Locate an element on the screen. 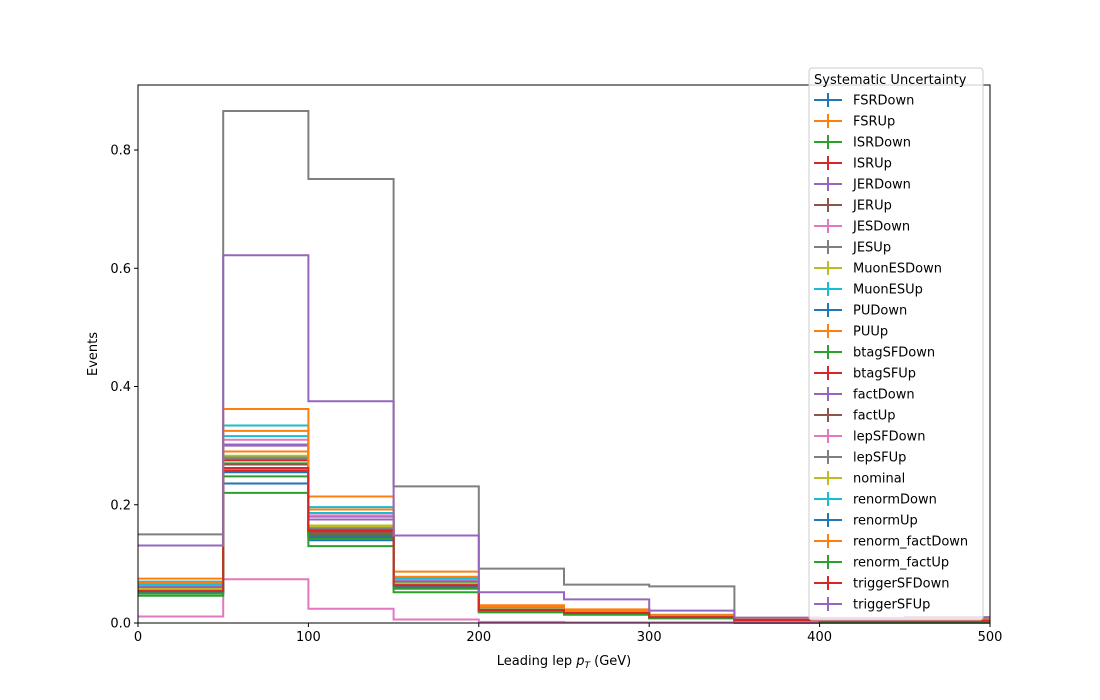 The height and width of the screenshot is (700, 1100). legend-item: JERUp is located at coordinates (853, 206).